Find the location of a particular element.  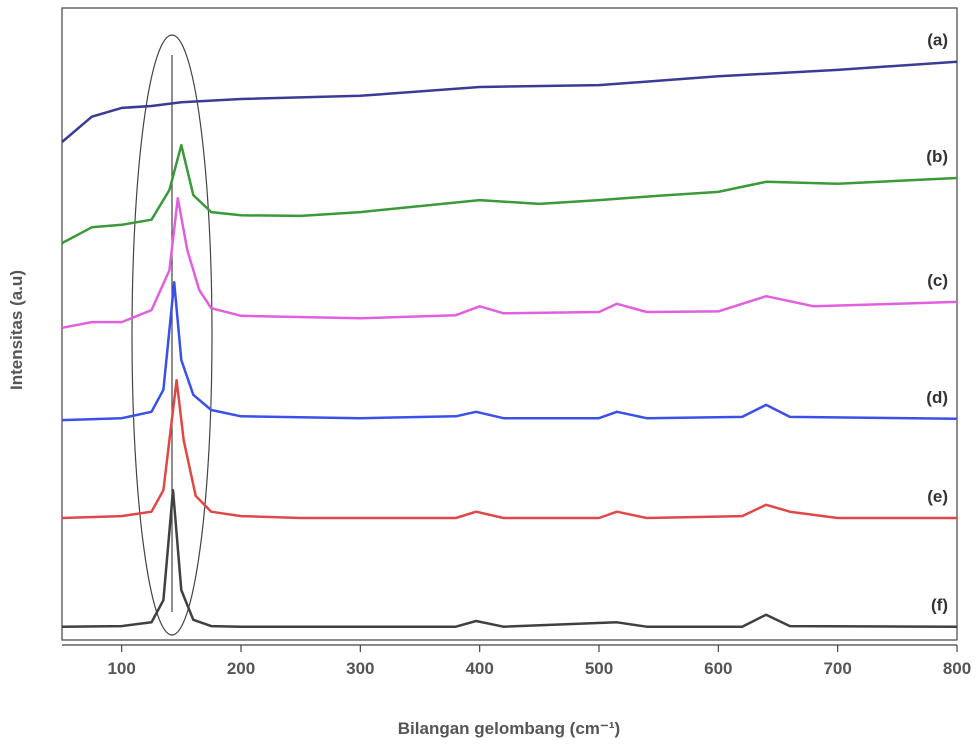

series-label: (b) is located at coordinates (937, 156).